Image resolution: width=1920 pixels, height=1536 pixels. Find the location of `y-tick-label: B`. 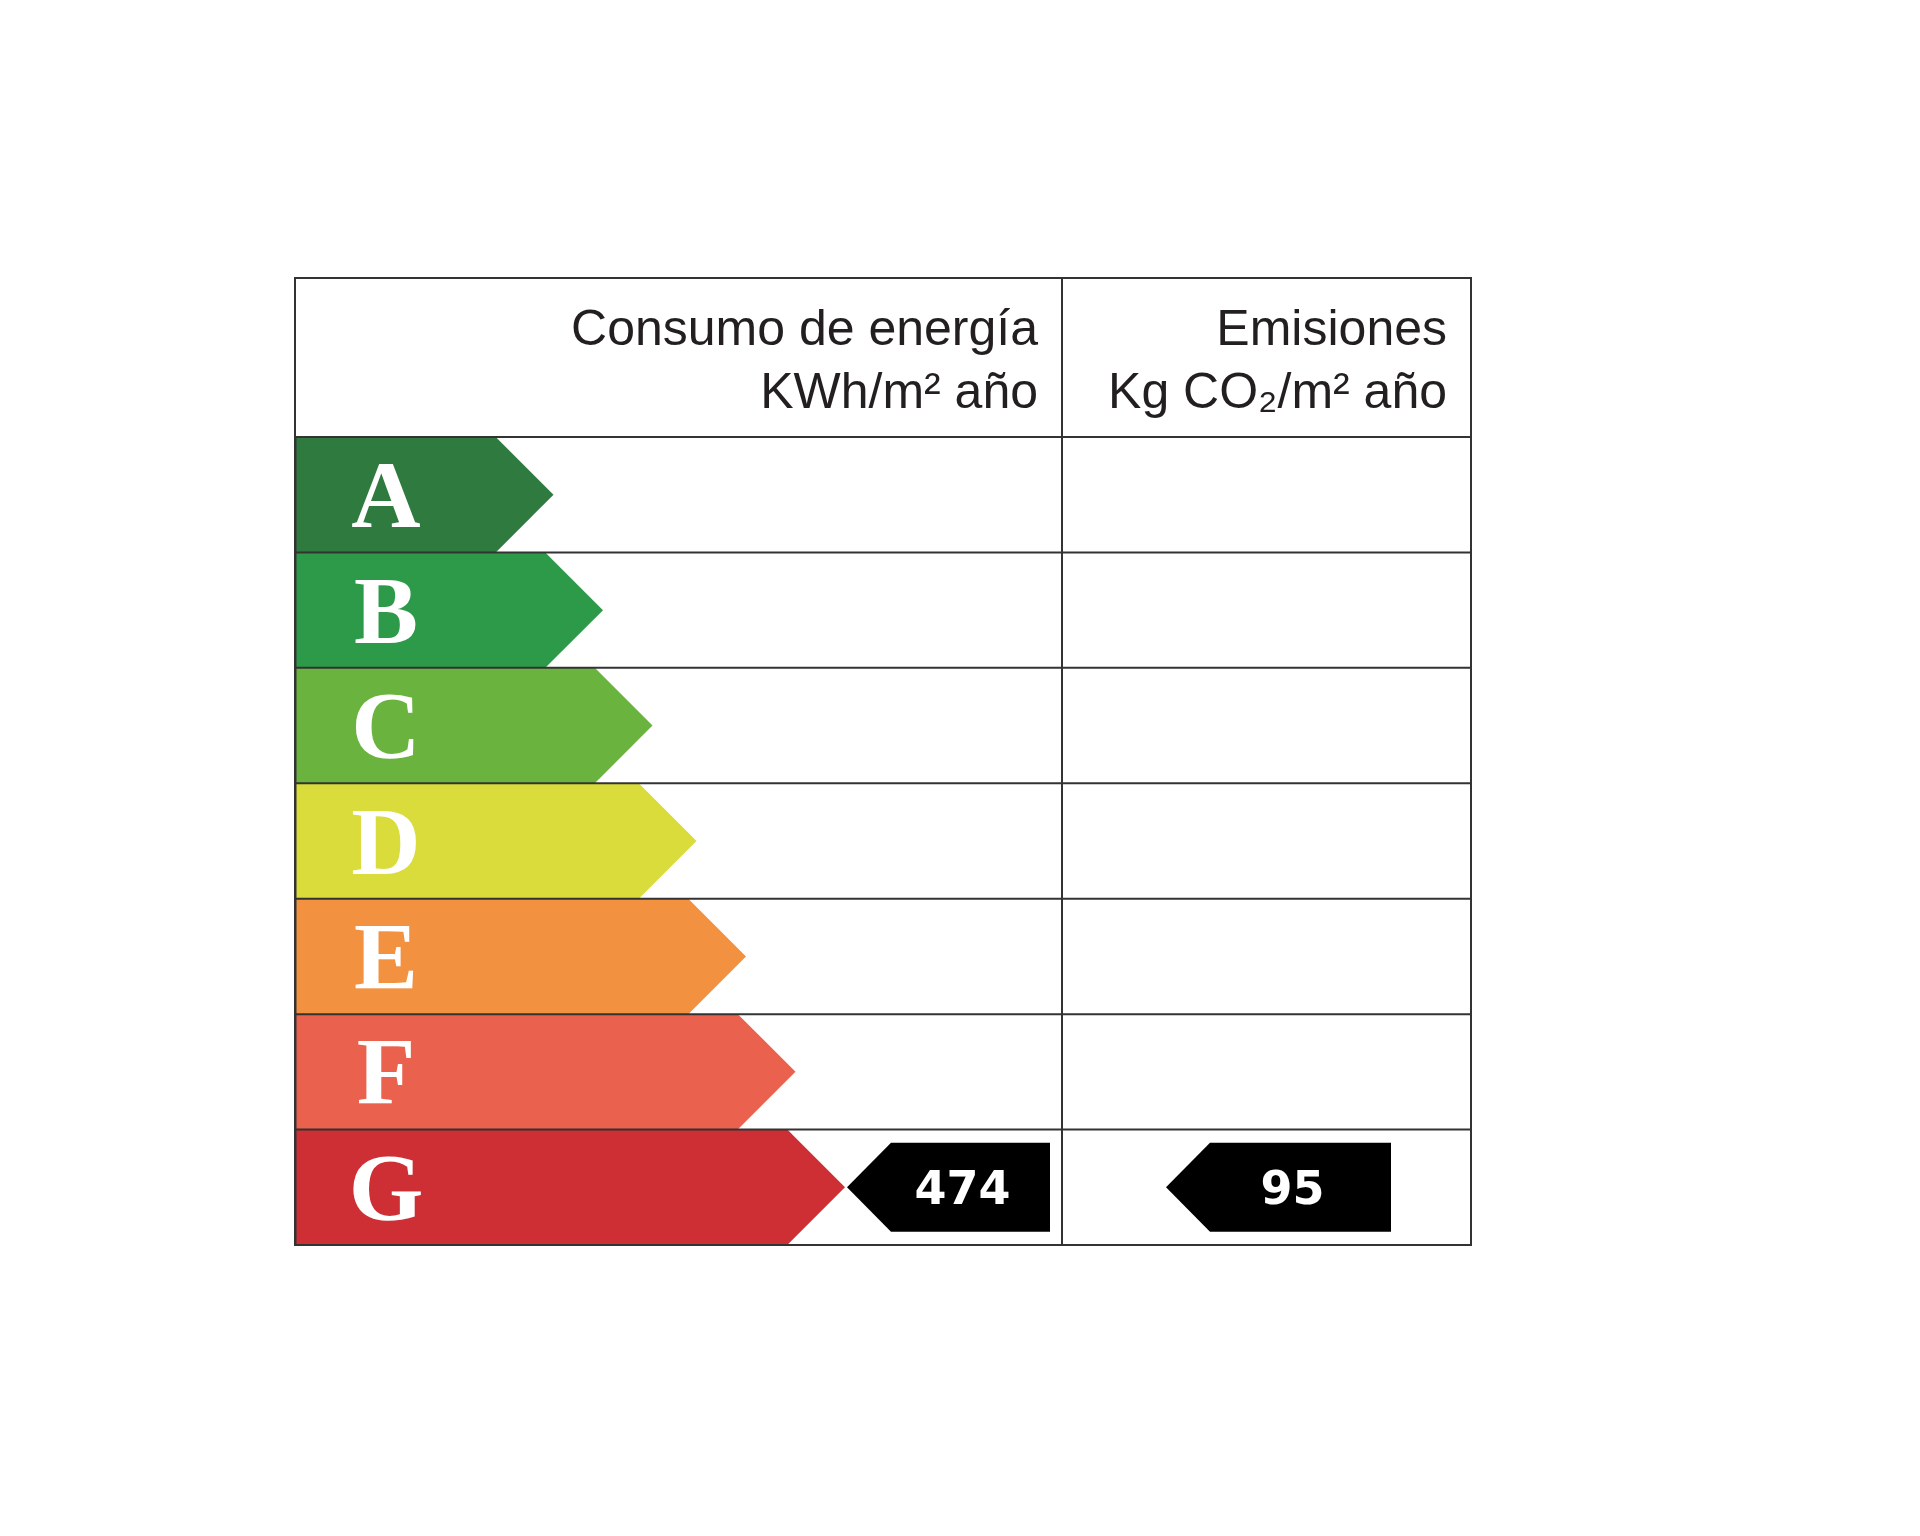

y-tick-label: B is located at coordinates (386, 610).